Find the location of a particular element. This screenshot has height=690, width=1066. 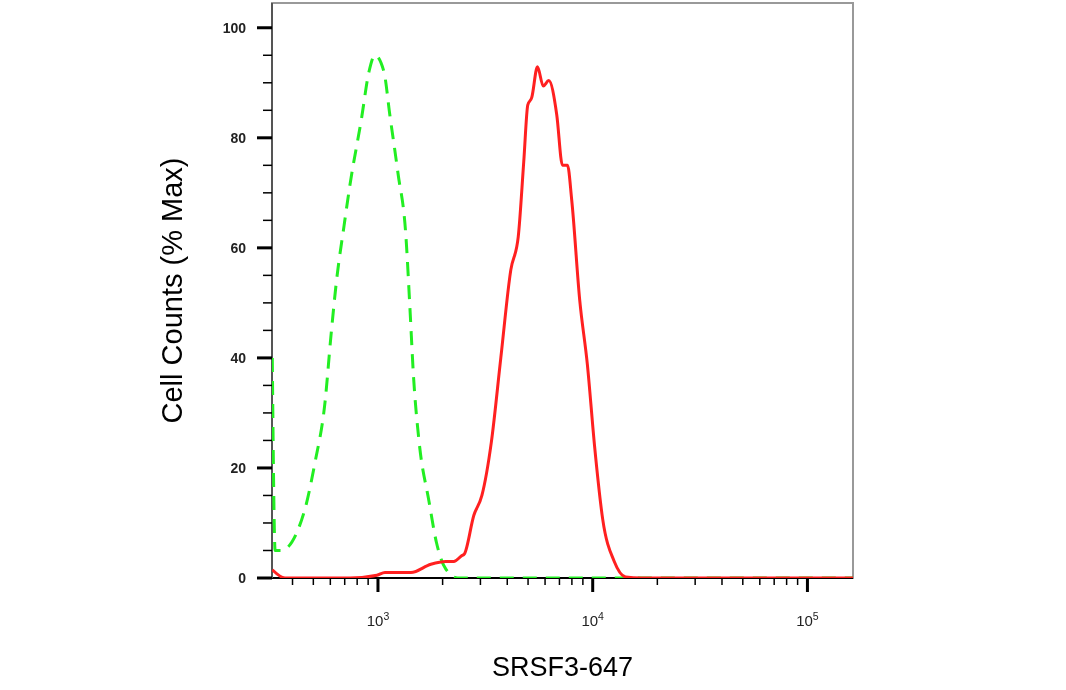

x-tick-label: 10$^{3}$ is located at coordinates (378, 619).